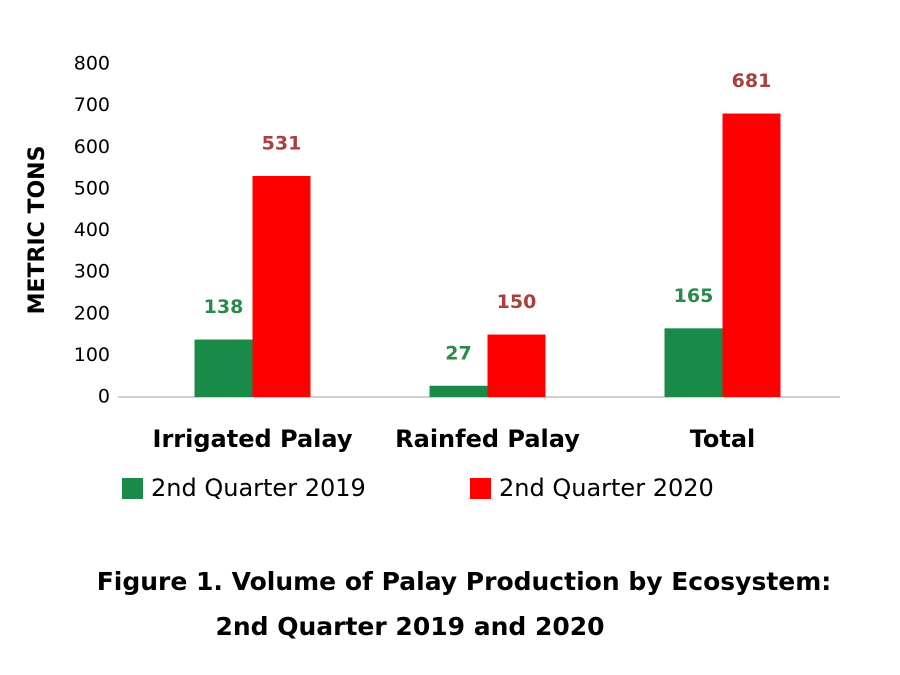 The image size is (900, 675). What do you see at coordinates (606, 488) in the screenshot?
I see `legend-label: 2nd Quarter 2020` at bounding box center [606, 488].